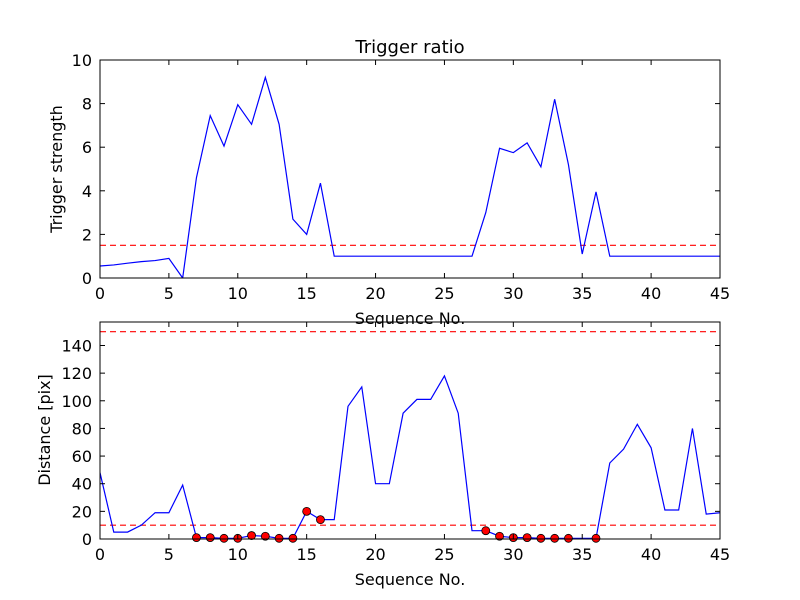 This screenshot has height=600, width=800. What do you see at coordinates (87, 147) in the screenshot?
I see `y-tick-label: 6` at bounding box center [87, 147].